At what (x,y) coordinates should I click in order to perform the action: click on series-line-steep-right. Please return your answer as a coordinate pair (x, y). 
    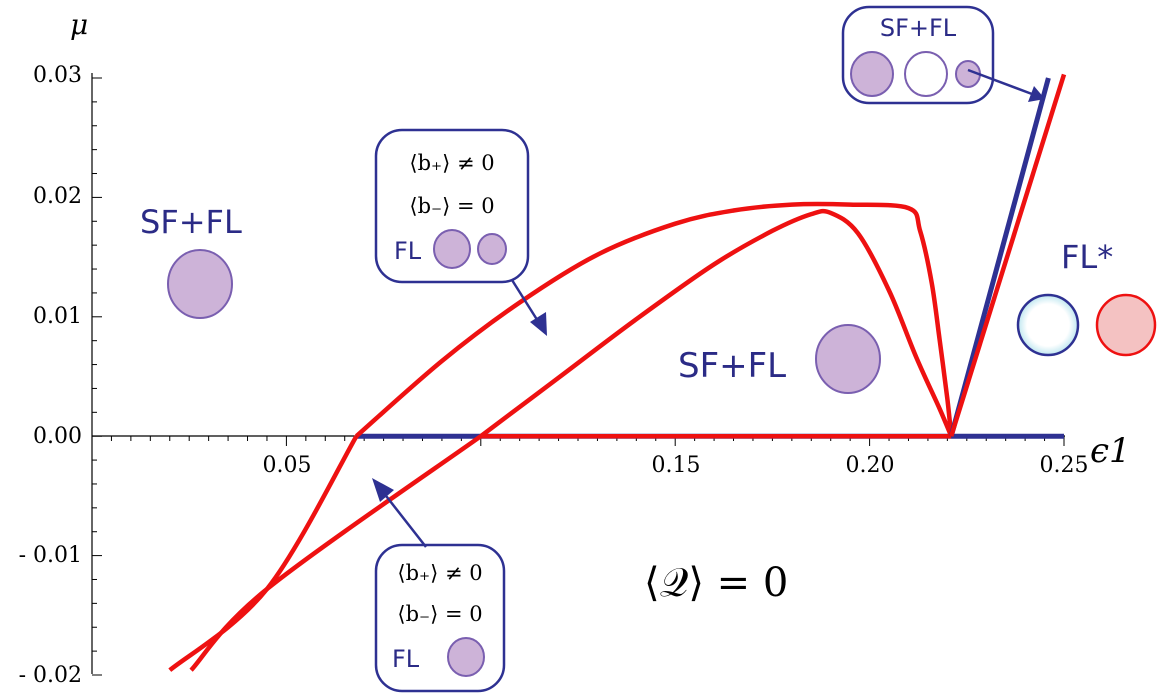
    Looking at the image, I should click on (1008, 255).